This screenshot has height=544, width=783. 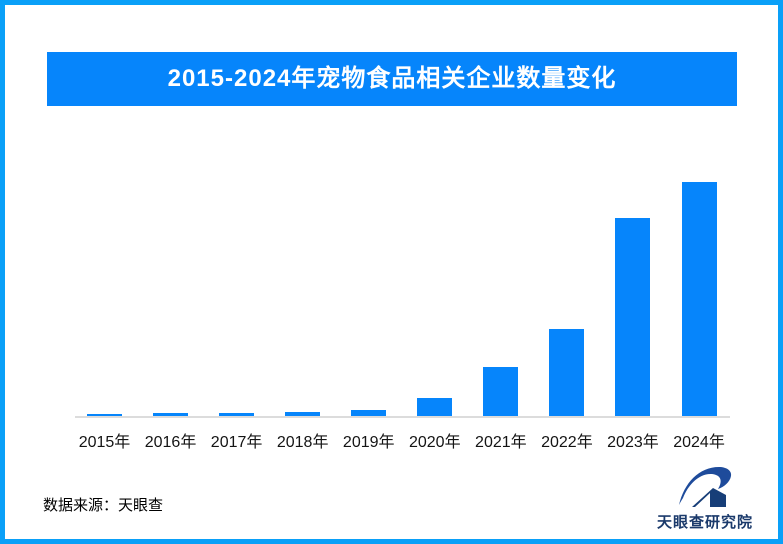 What do you see at coordinates (501, 442) in the screenshot?
I see `x-axis-label-2021年: 2021年` at bounding box center [501, 442].